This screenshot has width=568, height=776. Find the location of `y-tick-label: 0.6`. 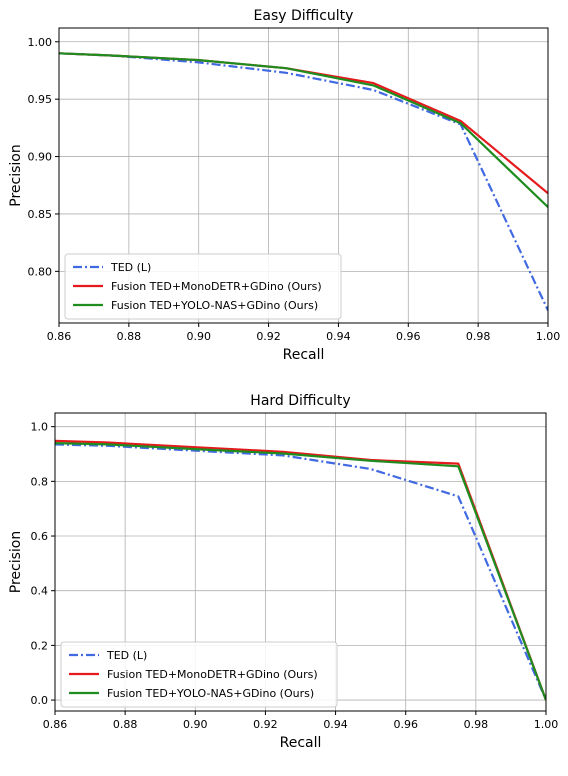

y-tick-label: 0.6 is located at coordinates (40, 536).